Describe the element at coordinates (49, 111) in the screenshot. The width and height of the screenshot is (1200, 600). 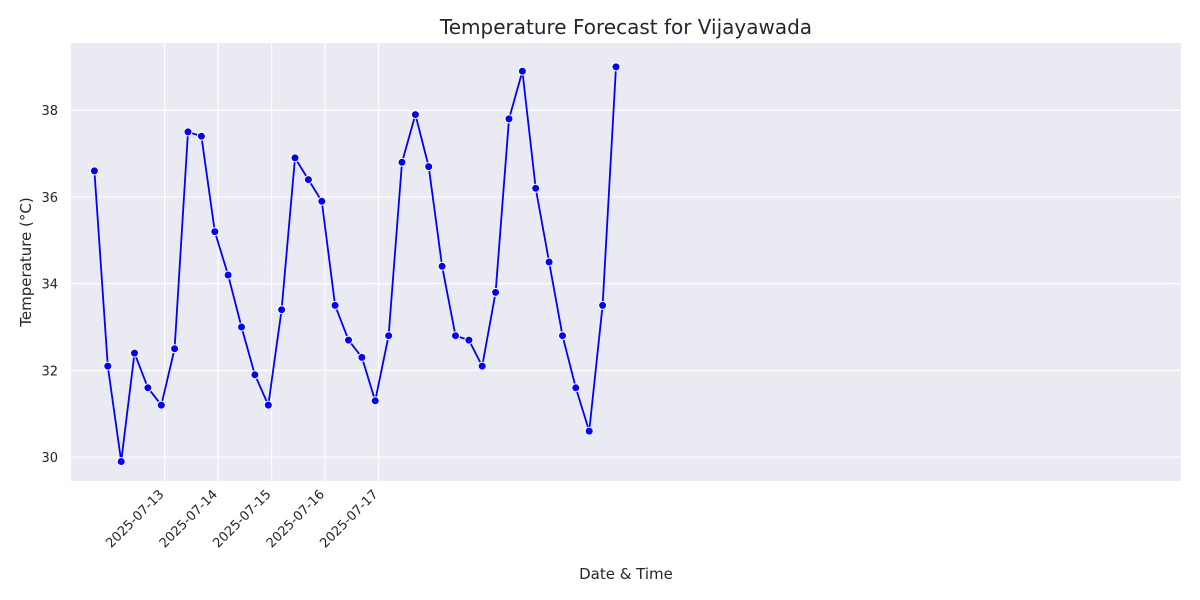
I see `y-tick-label: 38` at that location.